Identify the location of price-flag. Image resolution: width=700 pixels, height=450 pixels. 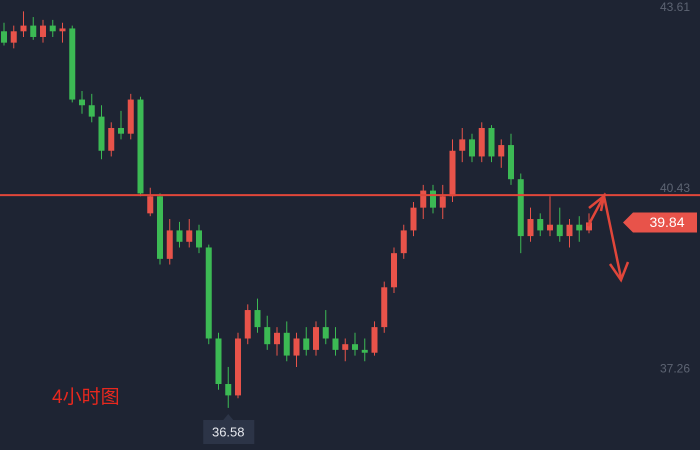
(660, 222).